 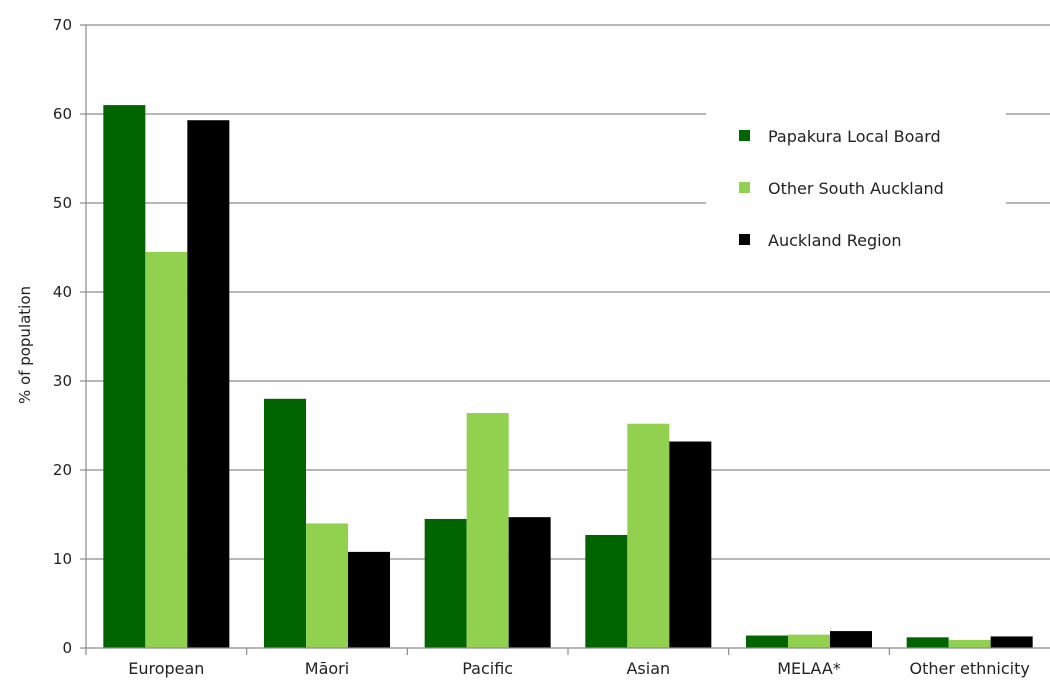 I want to click on y-tick-label: 50, so click(x=62, y=203).